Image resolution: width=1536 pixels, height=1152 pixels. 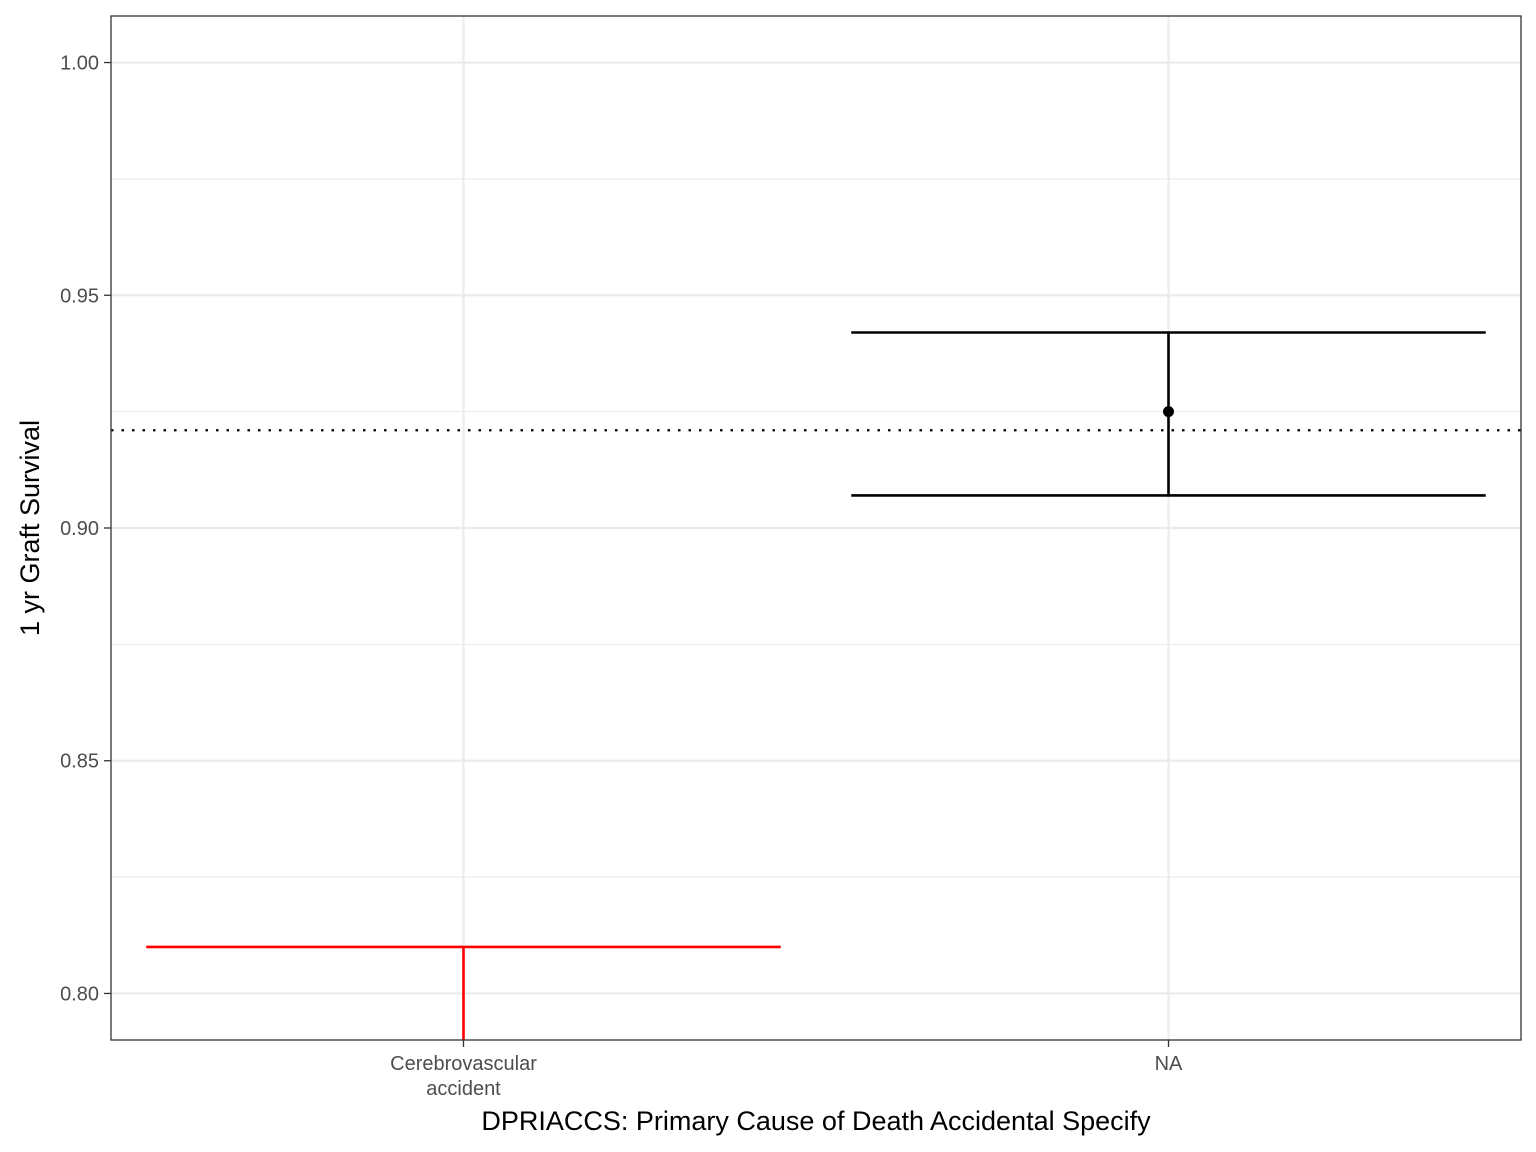 I want to click on y-tick-label: 0.90, so click(x=79, y=529).